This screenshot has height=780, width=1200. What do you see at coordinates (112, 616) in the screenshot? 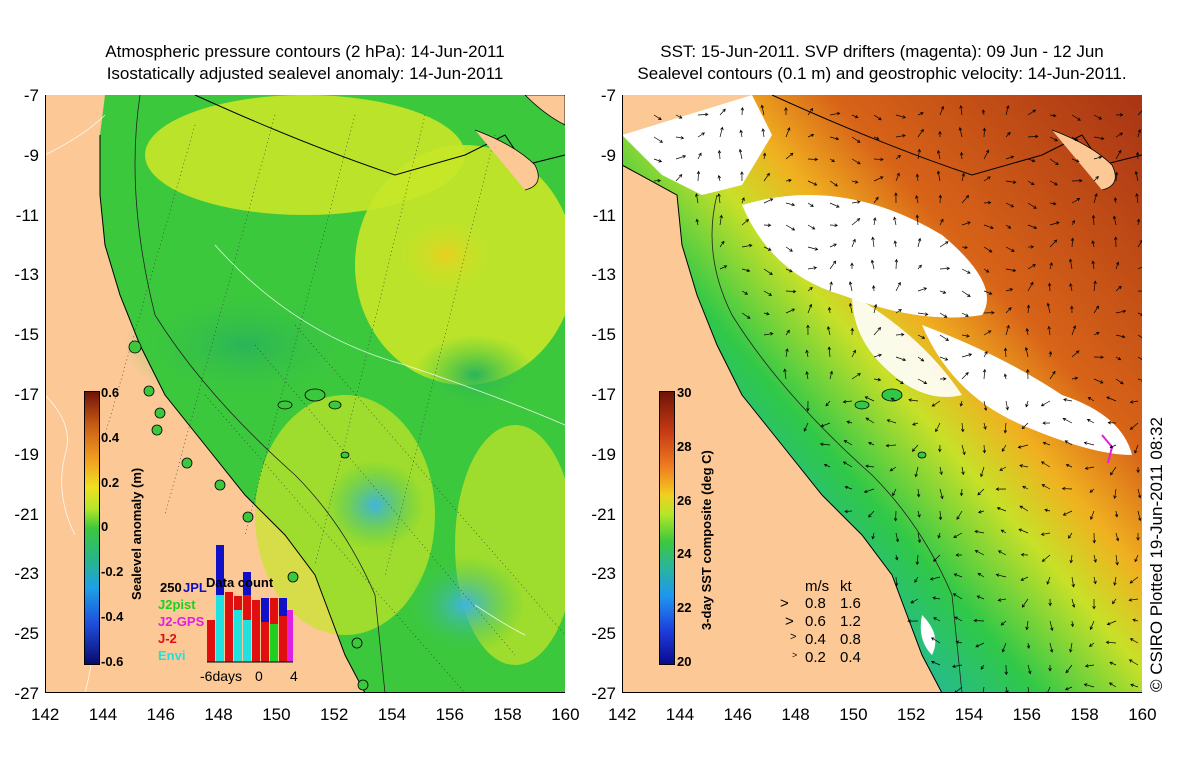
I see `sealevel-tick: -0.4` at bounding box center [112, 616].